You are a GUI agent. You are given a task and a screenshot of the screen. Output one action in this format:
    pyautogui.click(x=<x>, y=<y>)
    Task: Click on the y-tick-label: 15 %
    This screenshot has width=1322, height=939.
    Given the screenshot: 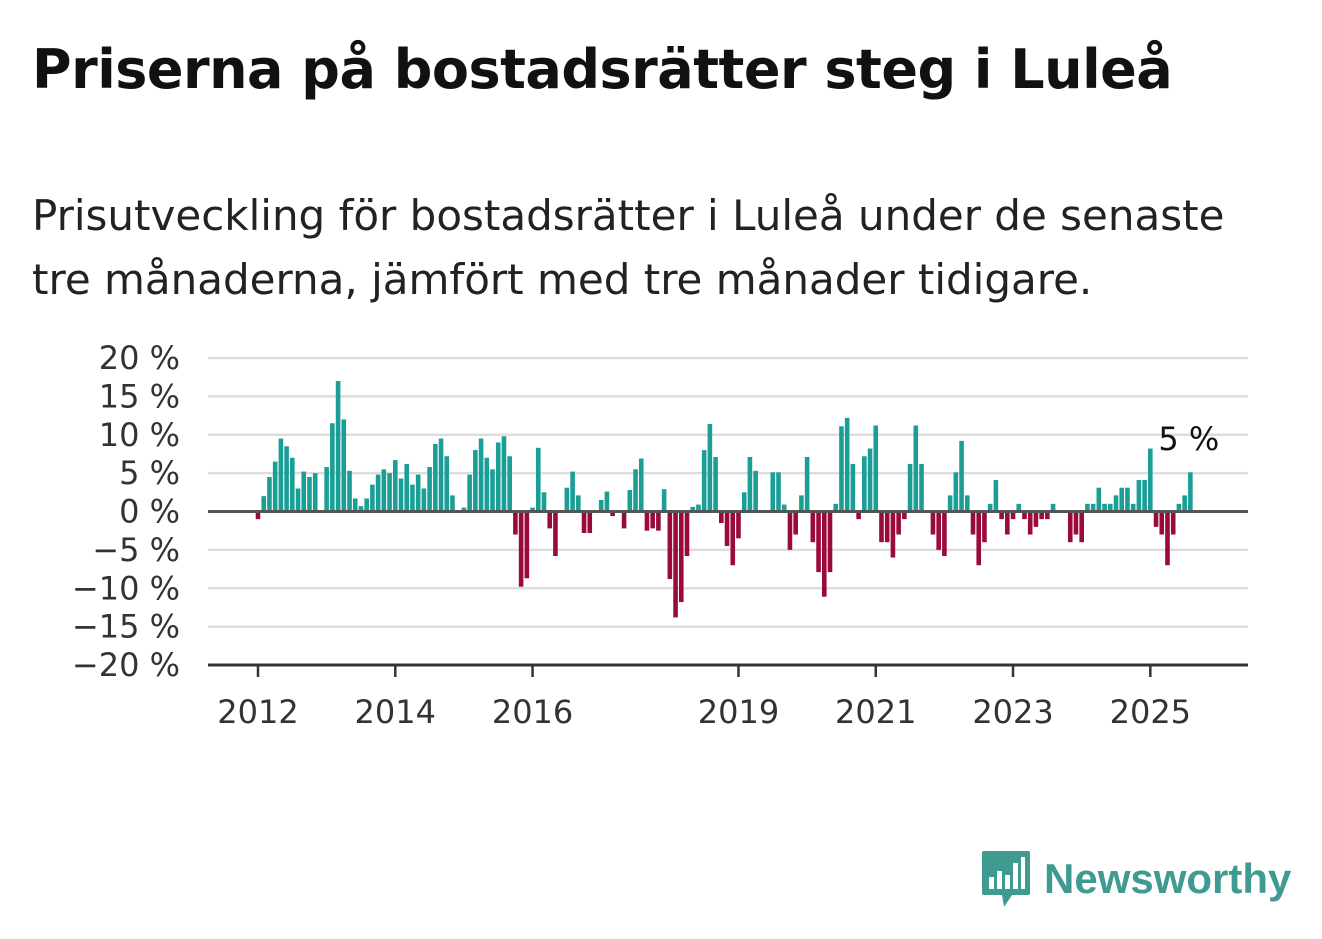 What is the action you would take?
    pyautogui.click(x=139, y=396)
    